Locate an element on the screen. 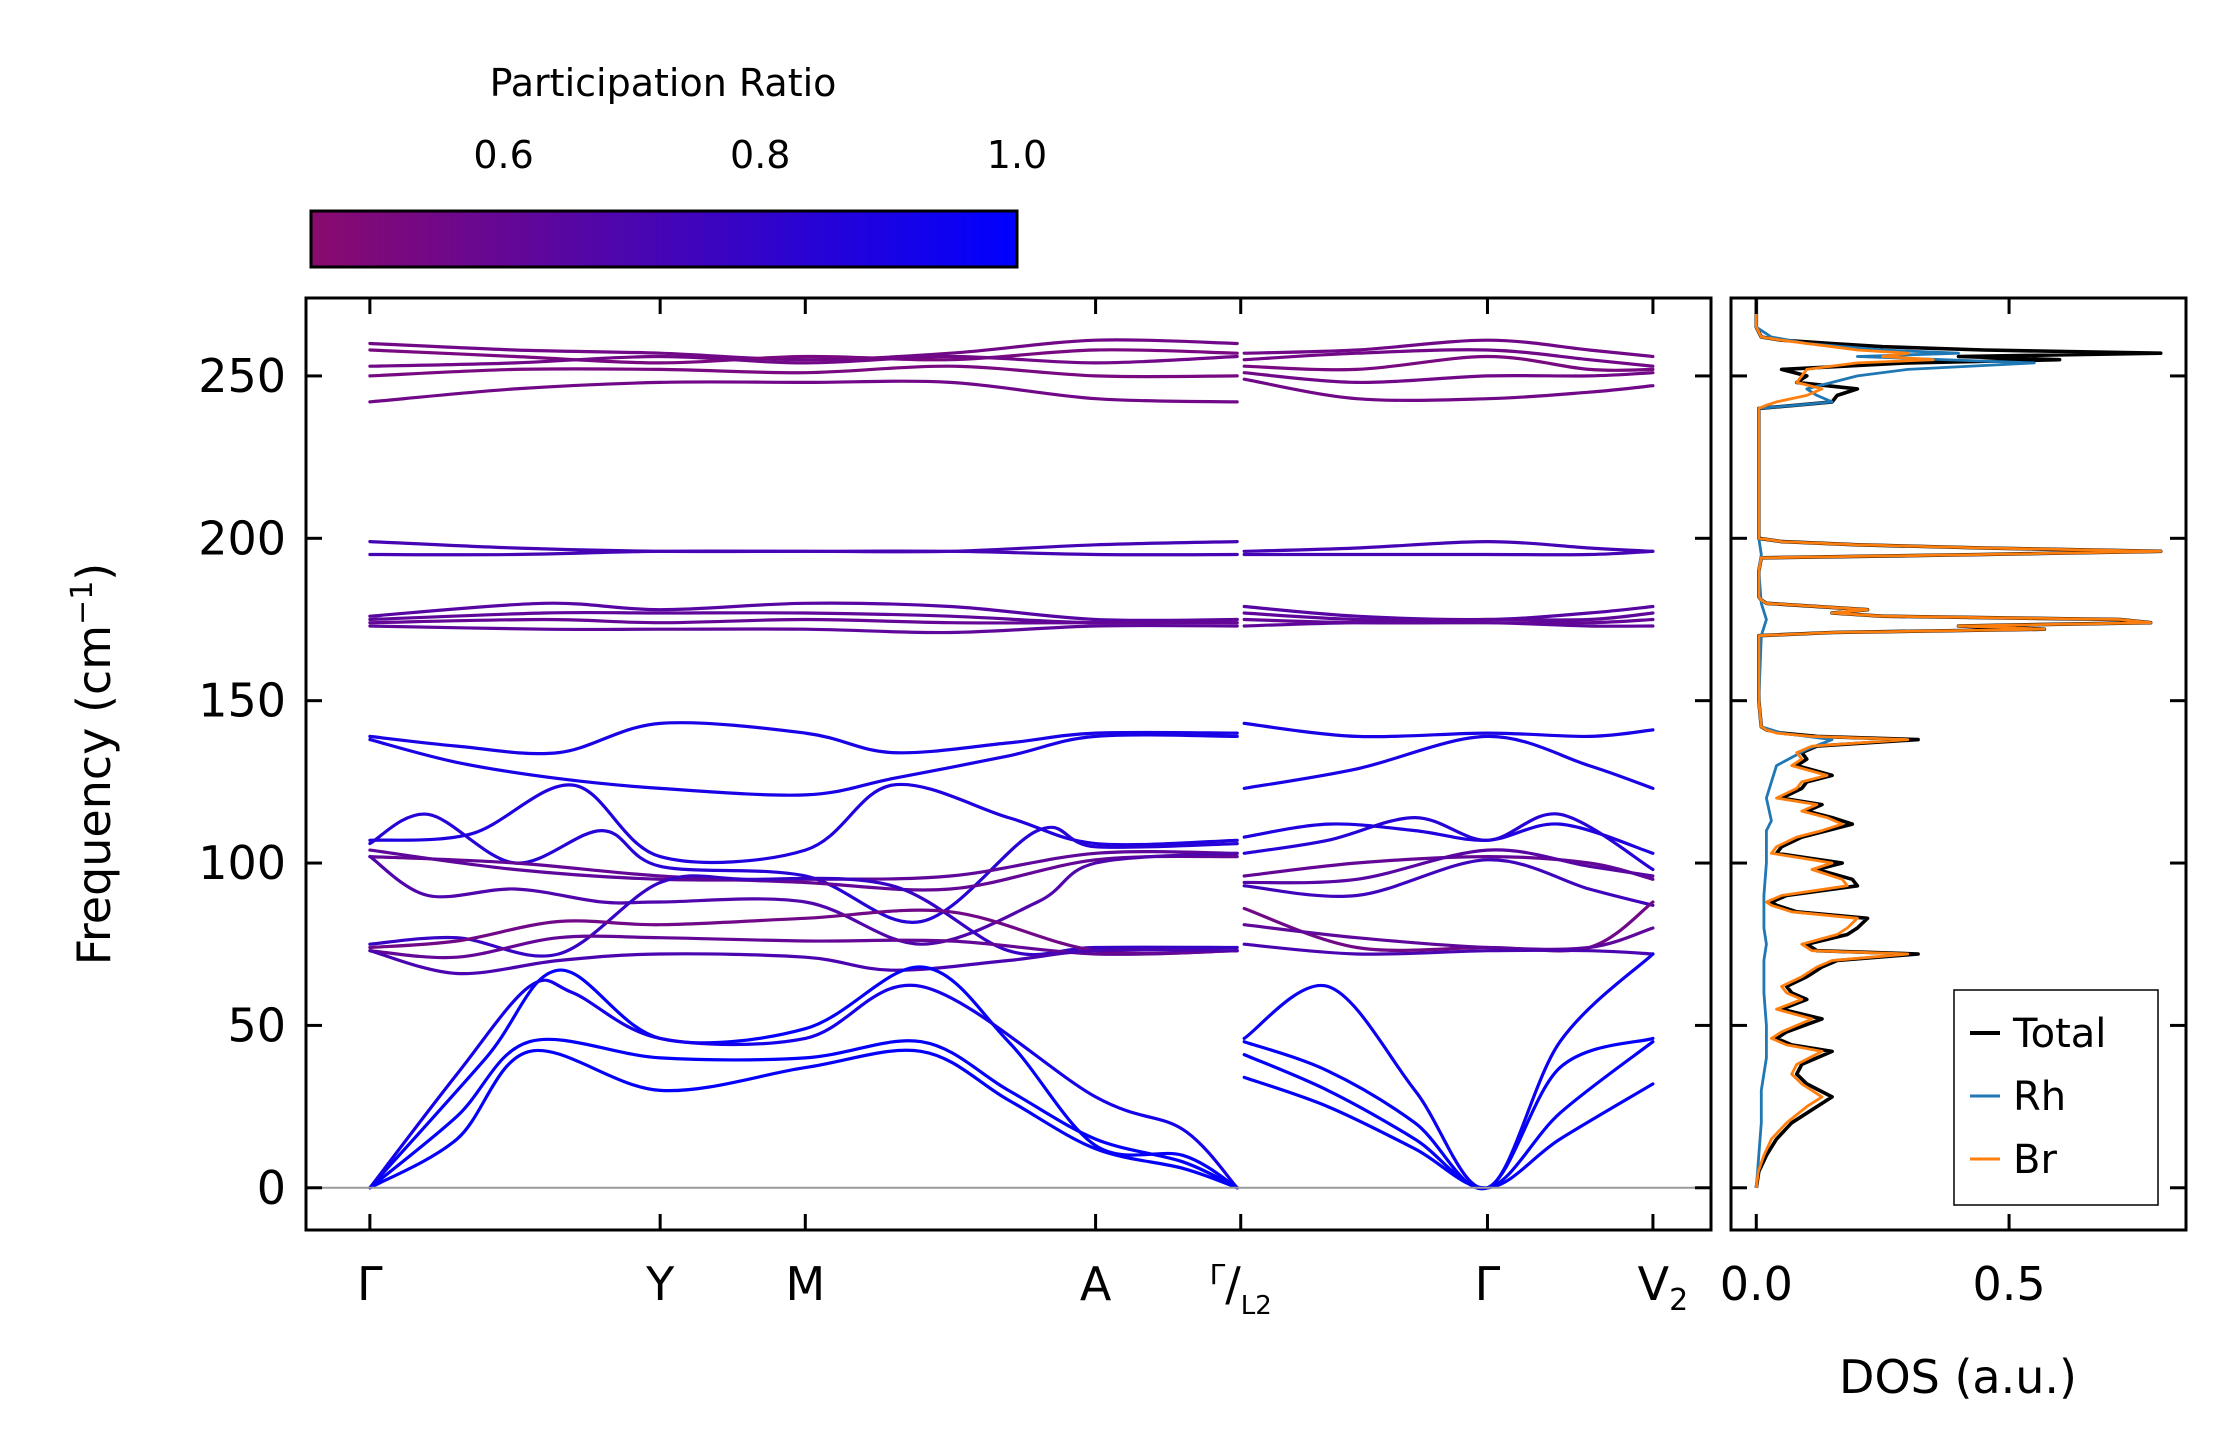 The image size is (2222, 1455). dos-x-tick-label: 0.5 is located at coordinates (2008, 1284).